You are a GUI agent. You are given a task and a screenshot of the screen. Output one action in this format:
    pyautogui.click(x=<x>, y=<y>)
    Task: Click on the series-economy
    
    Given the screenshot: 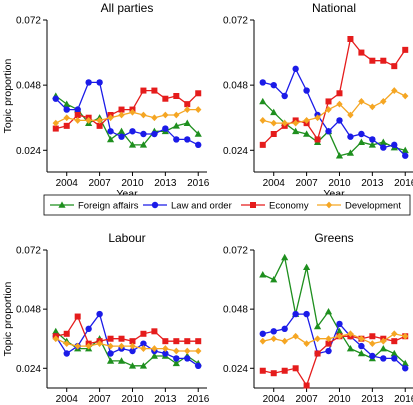 What is the action you would take?
    pyautogui.click(x=334, y=92)
    